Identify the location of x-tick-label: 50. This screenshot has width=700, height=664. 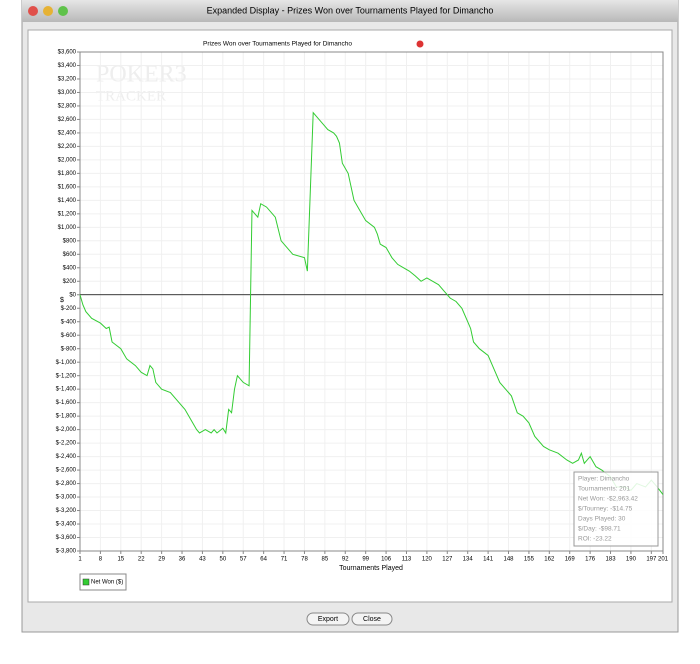
(222, 560).